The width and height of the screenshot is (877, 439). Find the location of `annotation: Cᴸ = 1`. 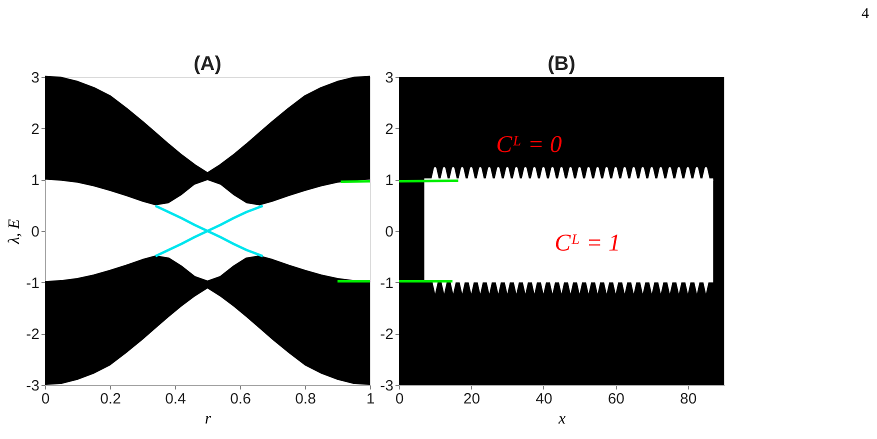

annotation: Cᴸ = 1 is located at coordinates (587, 243).